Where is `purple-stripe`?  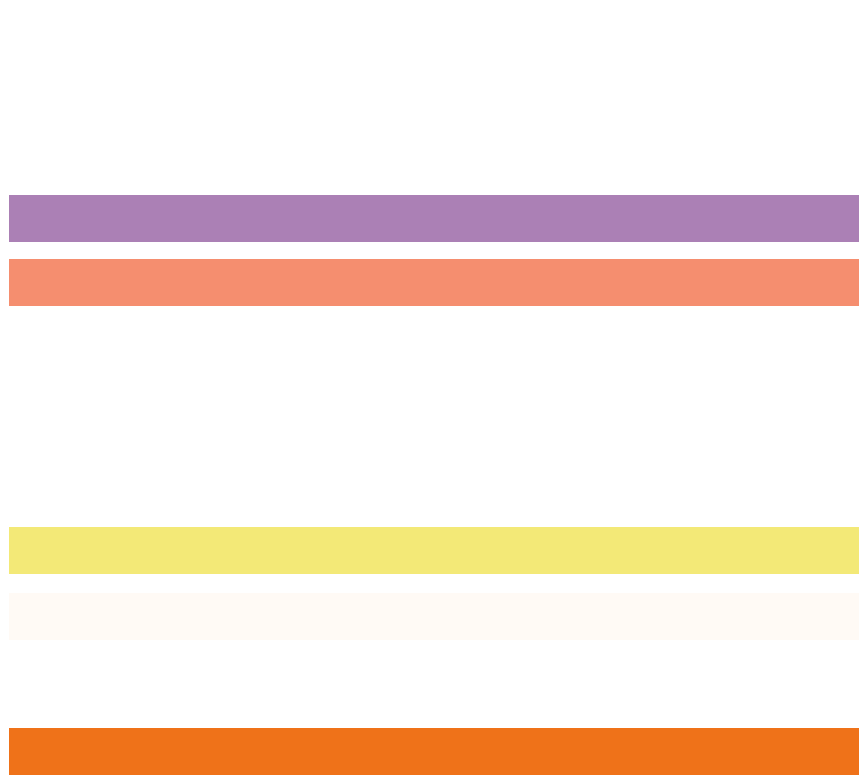 purple-stripe is located at coordinates (434, 218).